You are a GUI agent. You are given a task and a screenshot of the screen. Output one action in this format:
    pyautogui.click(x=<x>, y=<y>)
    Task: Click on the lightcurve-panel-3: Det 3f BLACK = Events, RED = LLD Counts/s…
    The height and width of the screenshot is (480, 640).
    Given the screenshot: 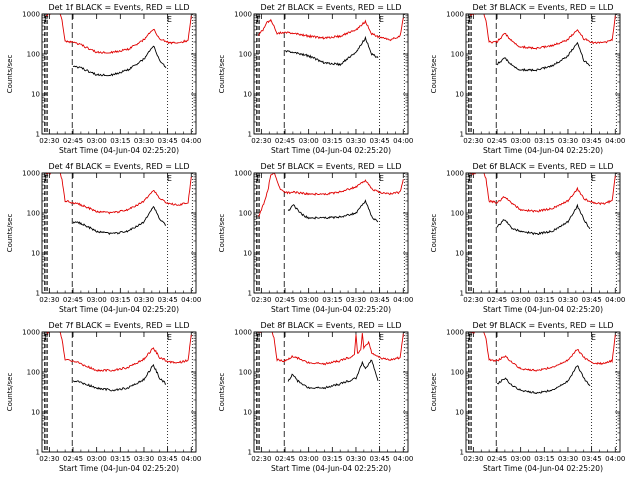 What is the action you would take?
    pyautogui.click(x=527, y=79)
    